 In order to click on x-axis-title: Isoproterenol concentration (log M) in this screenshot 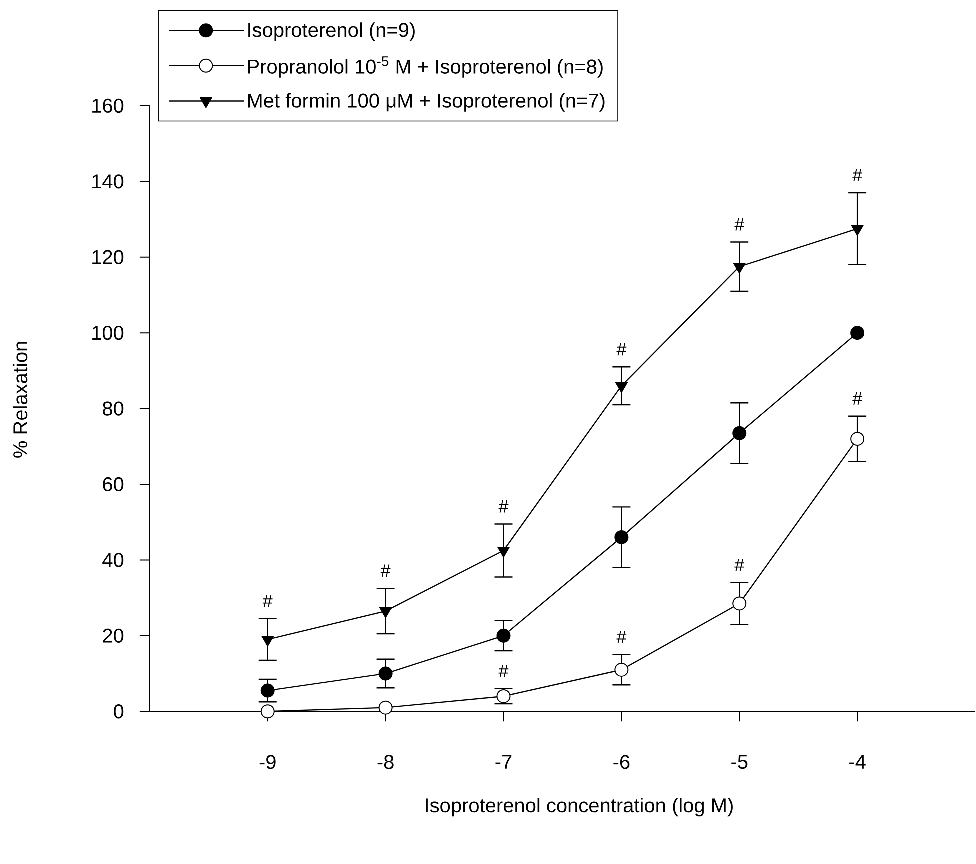, I will do `click(579, 807)`.